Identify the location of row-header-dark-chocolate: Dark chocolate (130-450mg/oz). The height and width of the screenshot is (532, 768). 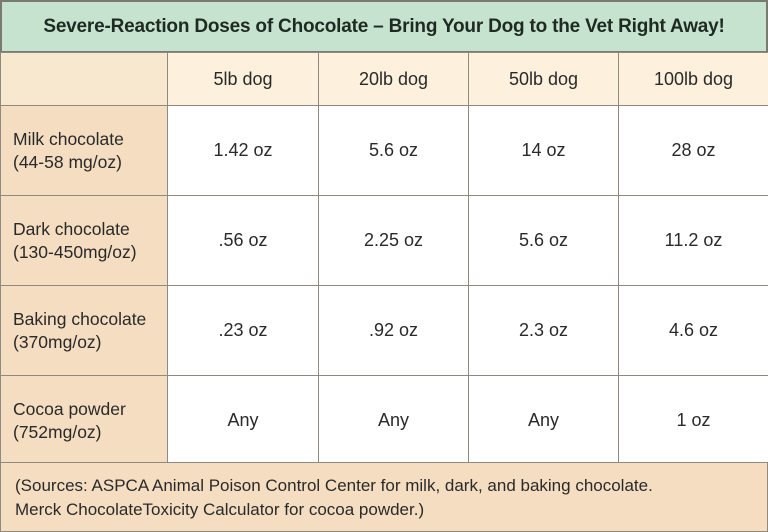
(84, 240).